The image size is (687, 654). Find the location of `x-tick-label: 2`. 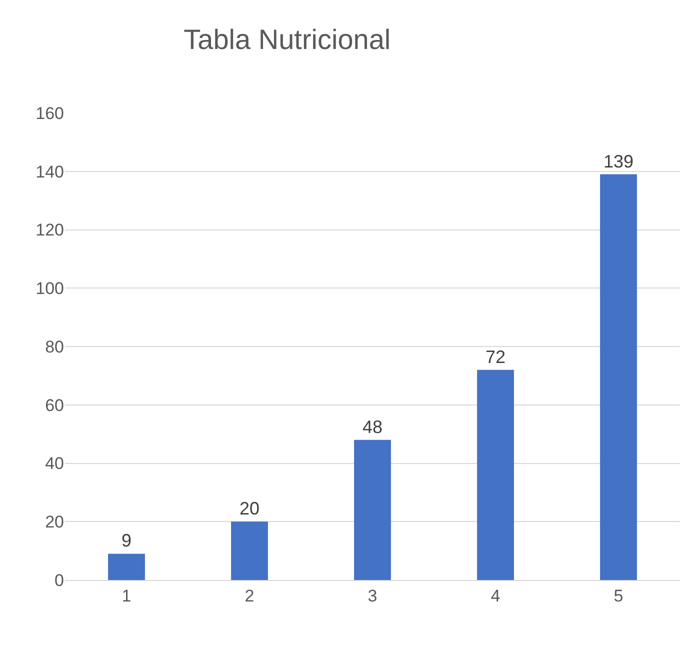

x-tick-label: 2 is located at coordinates (249, 596).